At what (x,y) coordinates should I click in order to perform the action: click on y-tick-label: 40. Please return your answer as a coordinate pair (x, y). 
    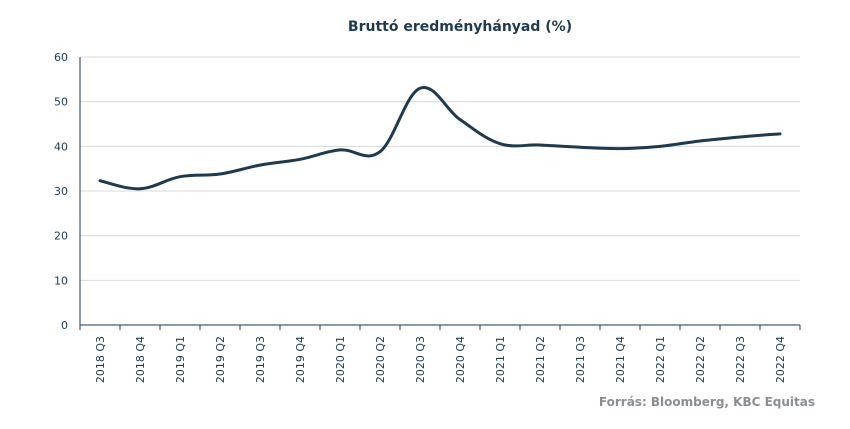
    Looking at the image, I should click on (61, 146).